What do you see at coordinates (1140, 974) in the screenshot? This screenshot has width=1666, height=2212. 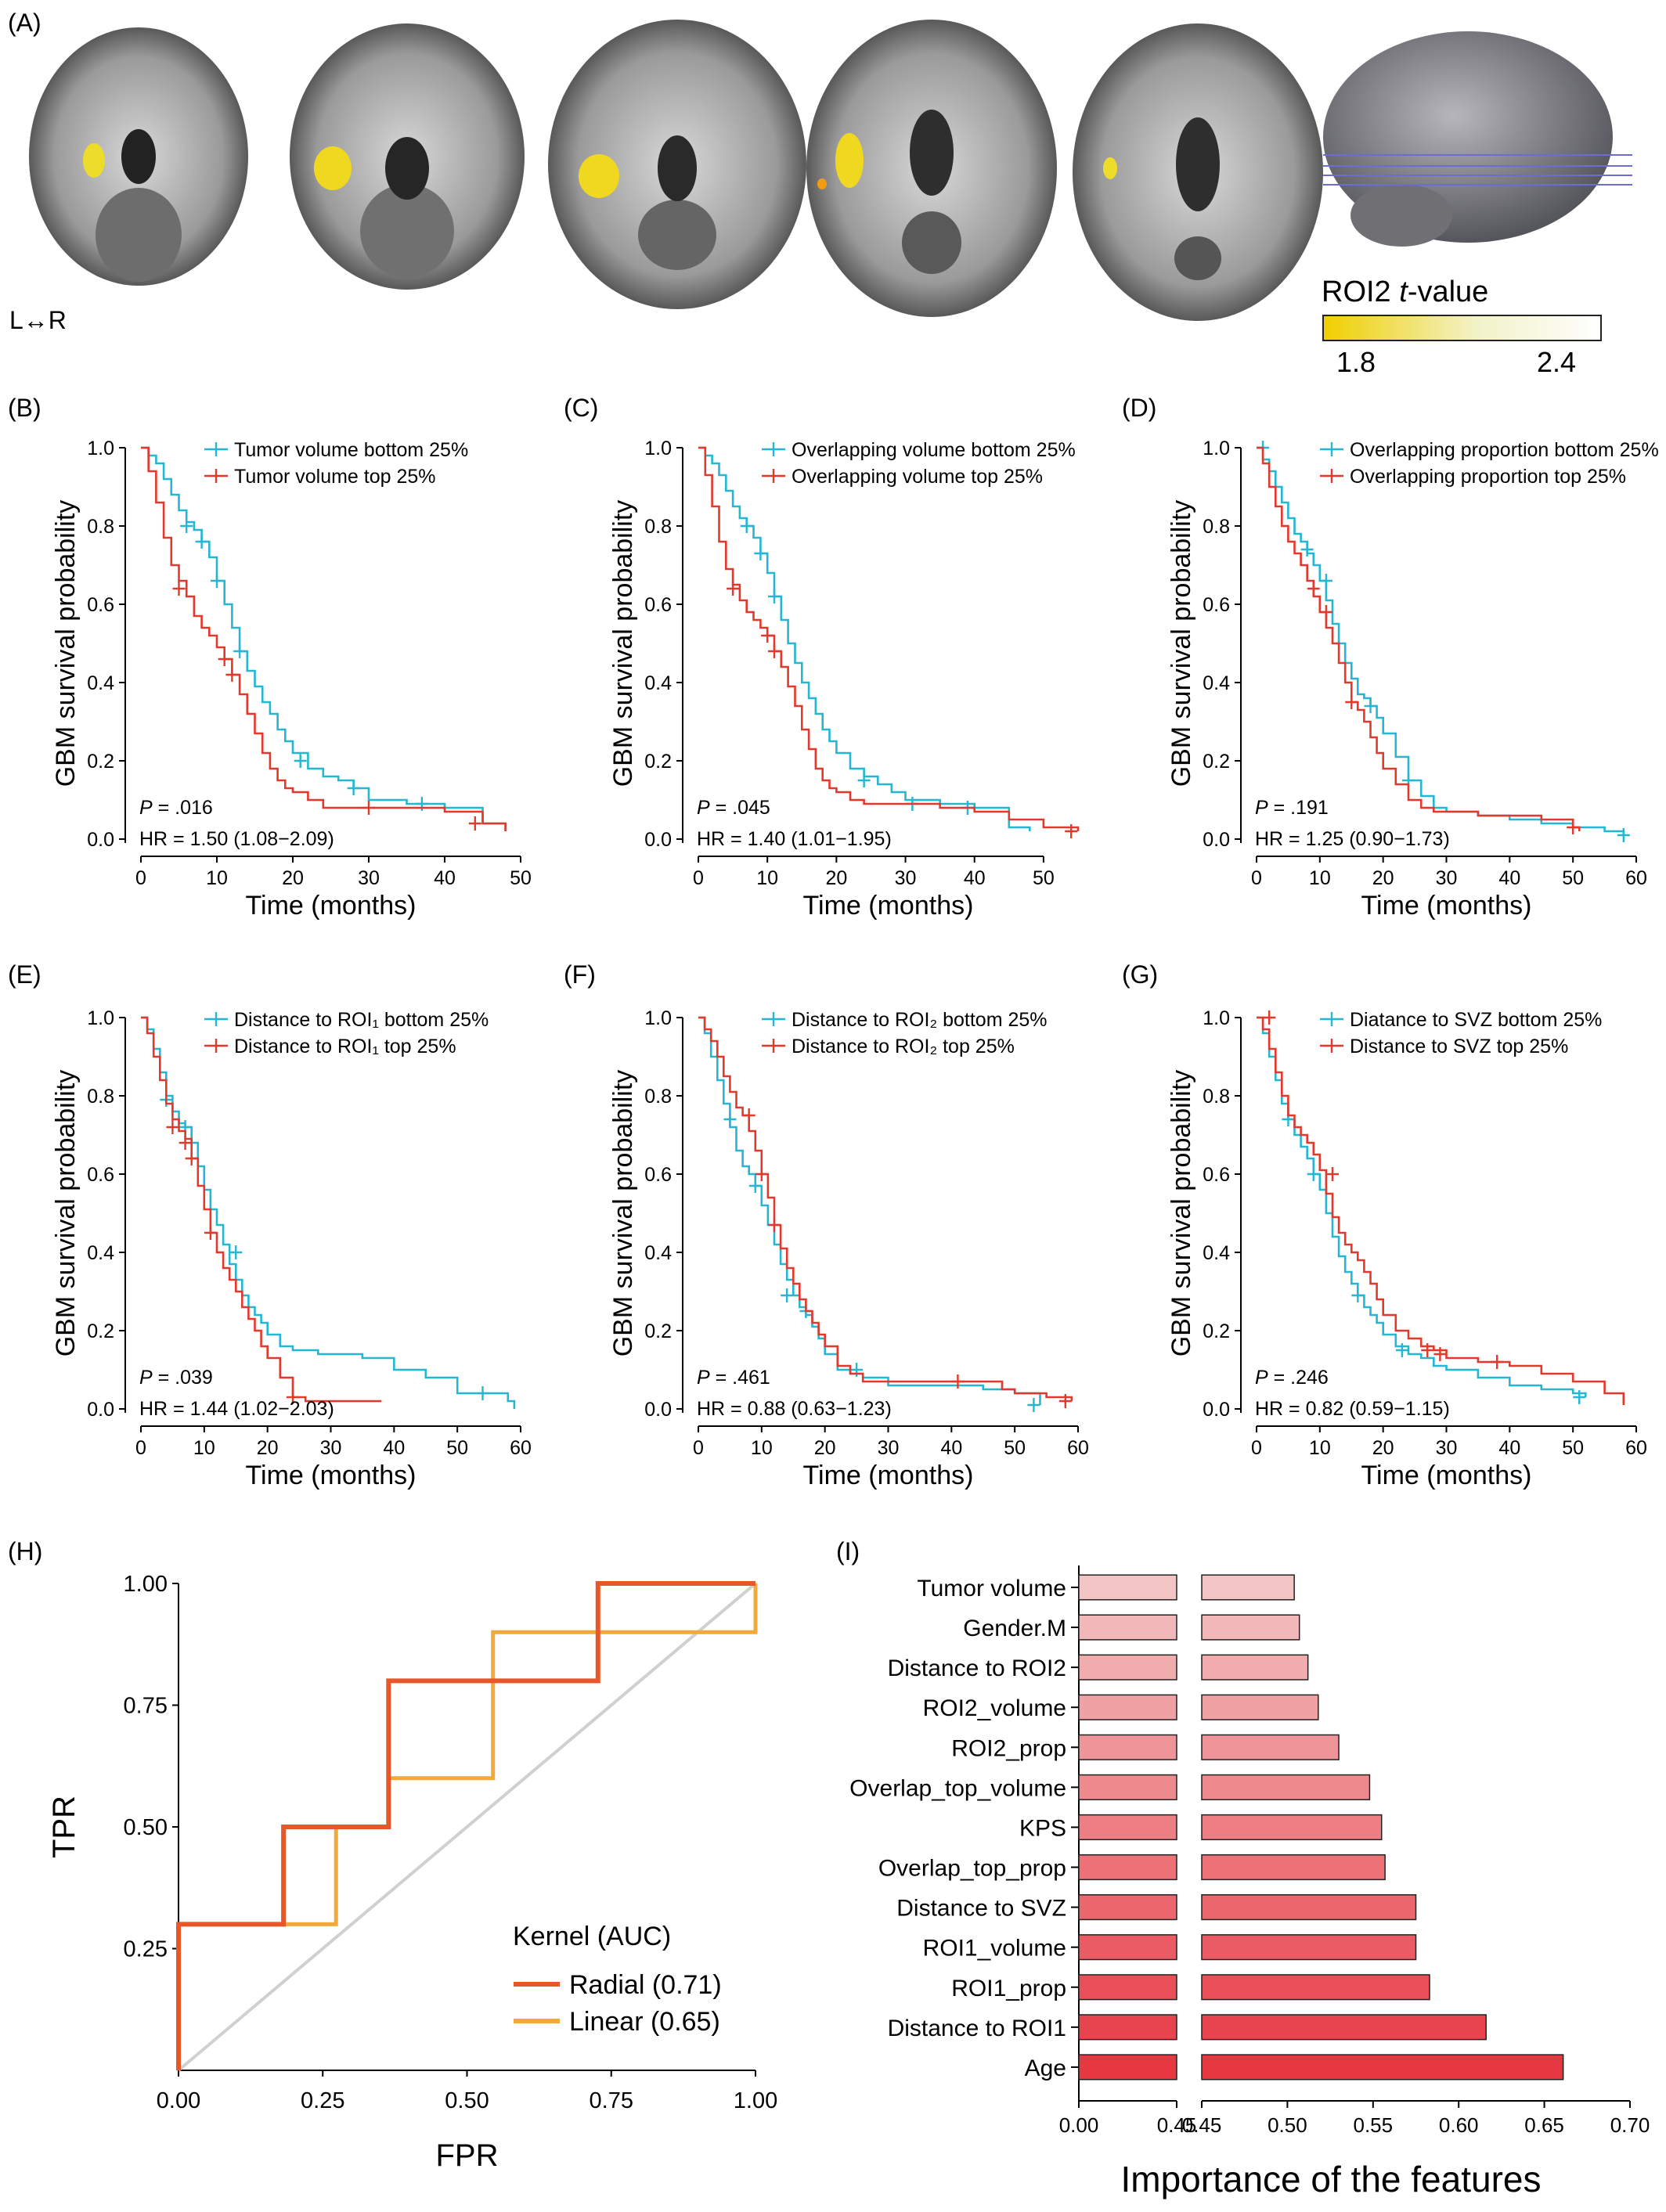 I see `panel-label-g: (G)` at bounding box center [1140, 974].